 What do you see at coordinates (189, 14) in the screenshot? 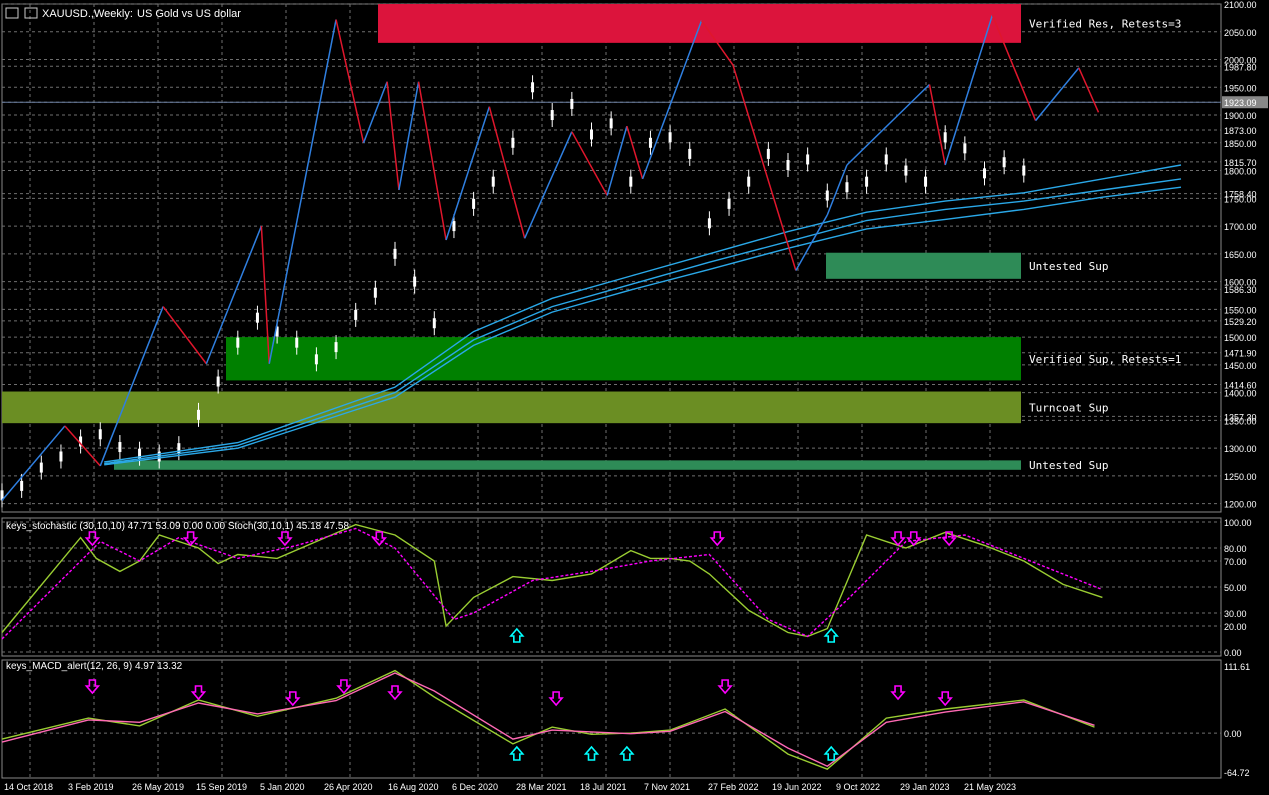
I see `chart-description: US Gold vs US dollar` at bounding box center [189, 14].